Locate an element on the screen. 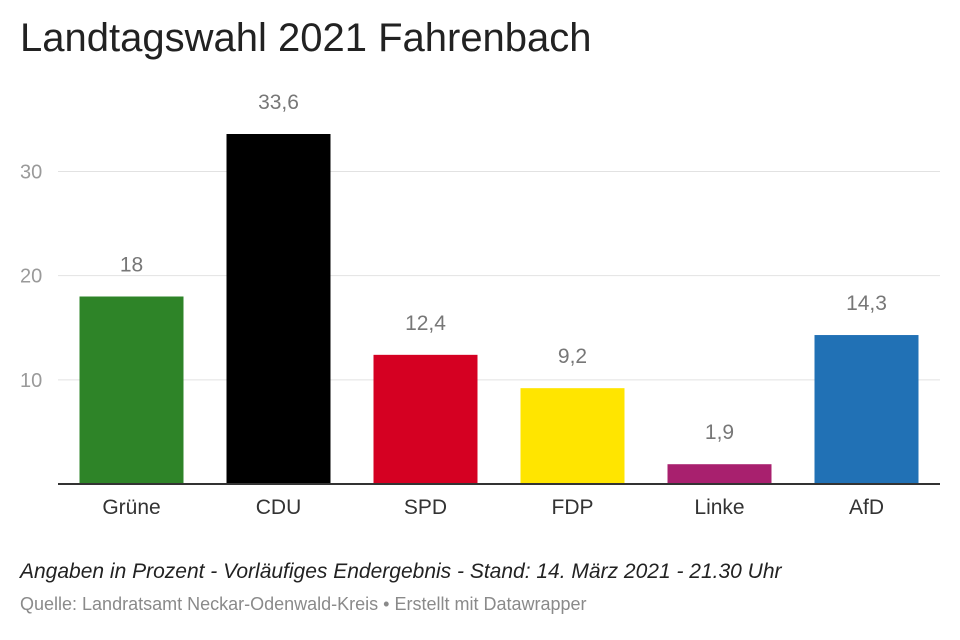  value-label: 12,4 is located at coordinates (425, 323).